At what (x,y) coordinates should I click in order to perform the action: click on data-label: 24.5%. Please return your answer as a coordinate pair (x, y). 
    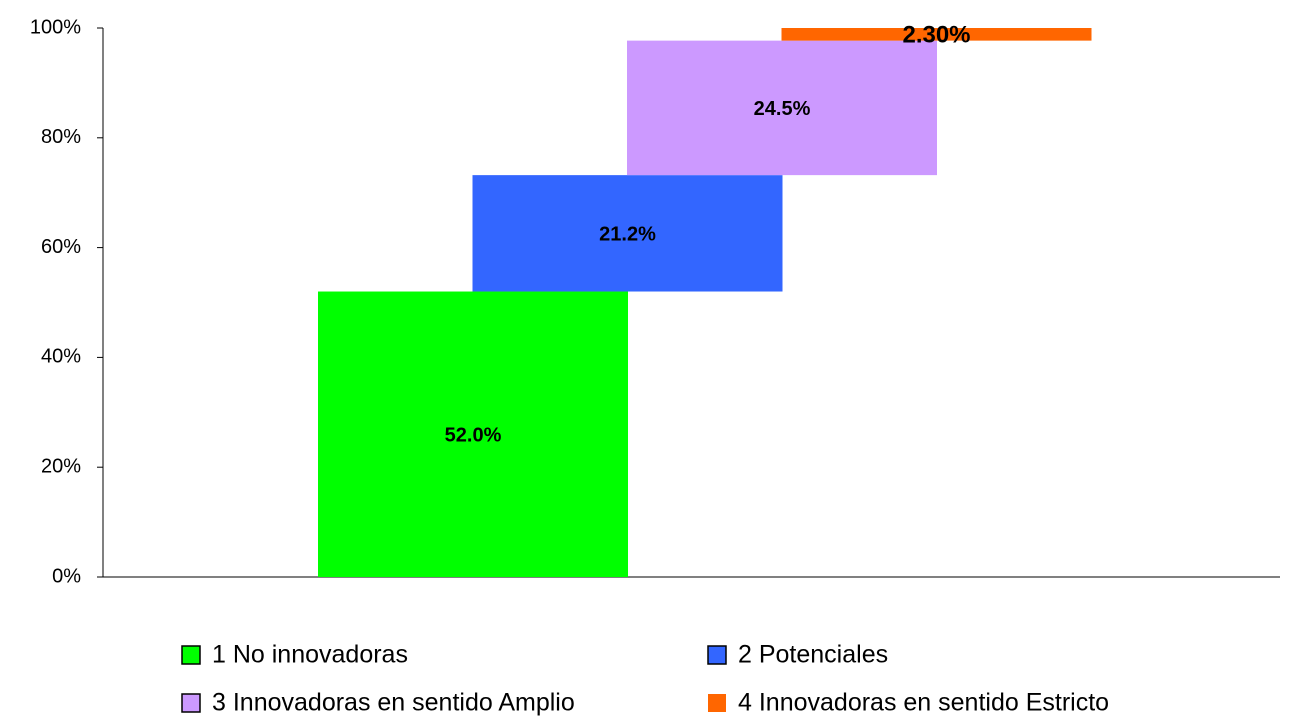
    Looking at the image, I should click on (782, 109).